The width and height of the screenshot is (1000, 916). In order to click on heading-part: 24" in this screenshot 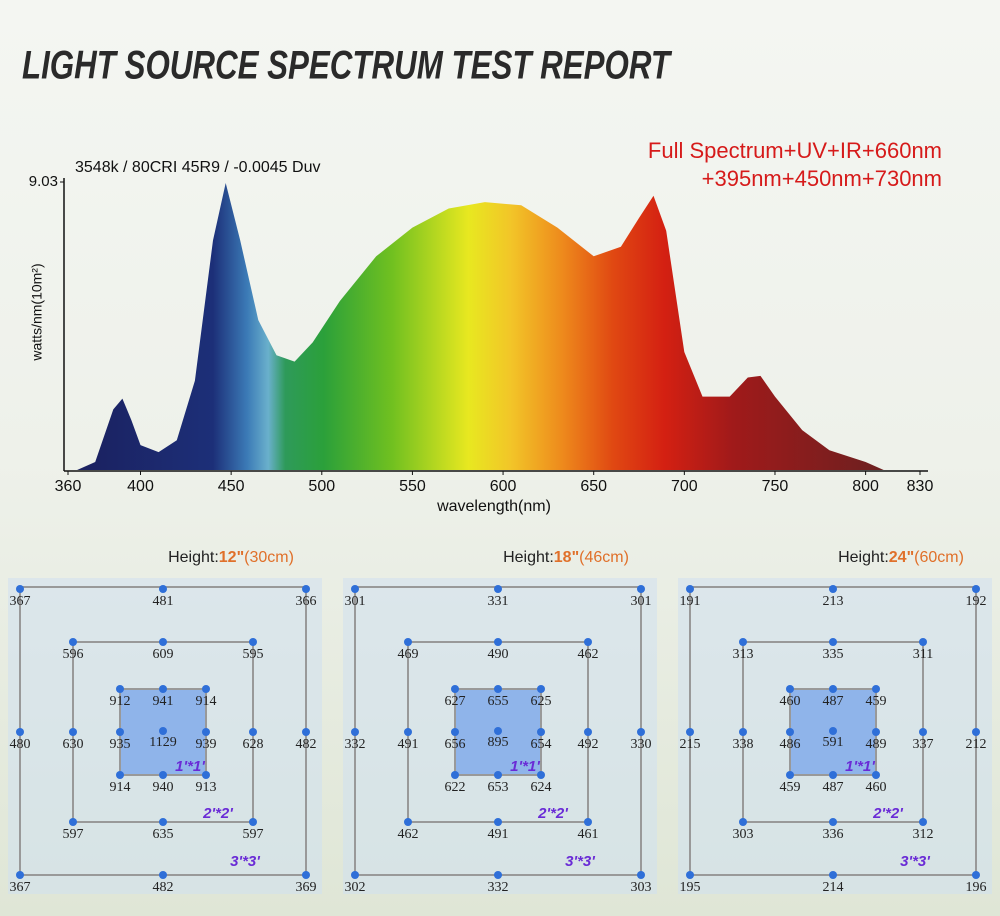, I will do `click(901, 557)`.